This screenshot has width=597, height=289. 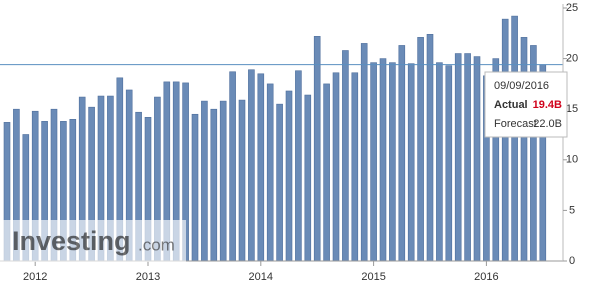 What do you see at coordinates (511, 105) in the screenshot?
I see `tooltip-actual-label: Actual` at bounding box center [511, 105].